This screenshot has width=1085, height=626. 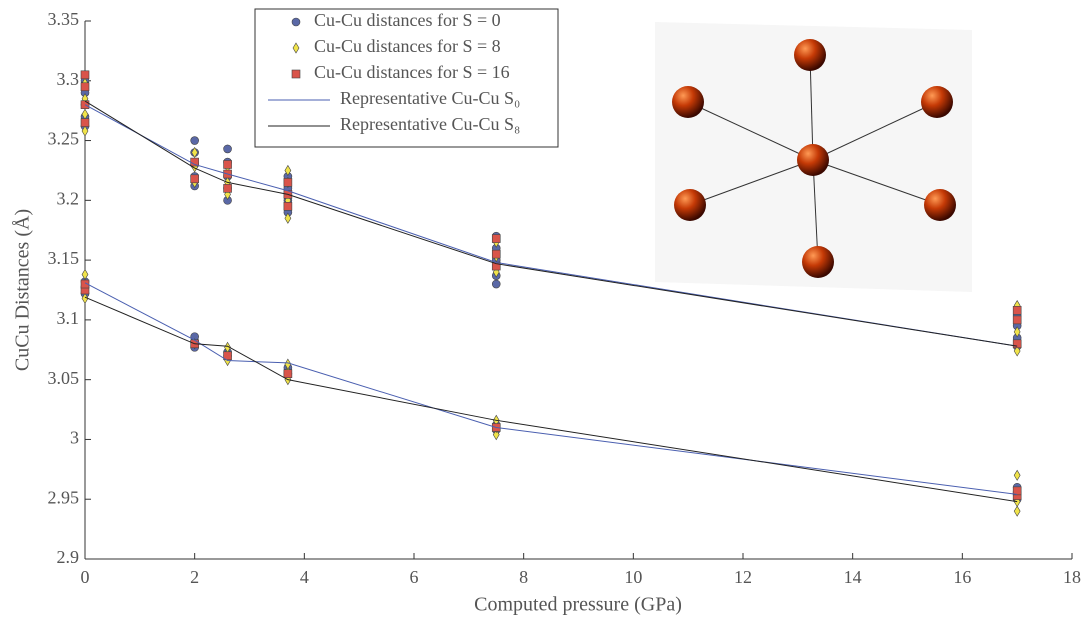 I want to click on legend-label: Cu-Cu distances for S = 8, so click(x=407, y=46).